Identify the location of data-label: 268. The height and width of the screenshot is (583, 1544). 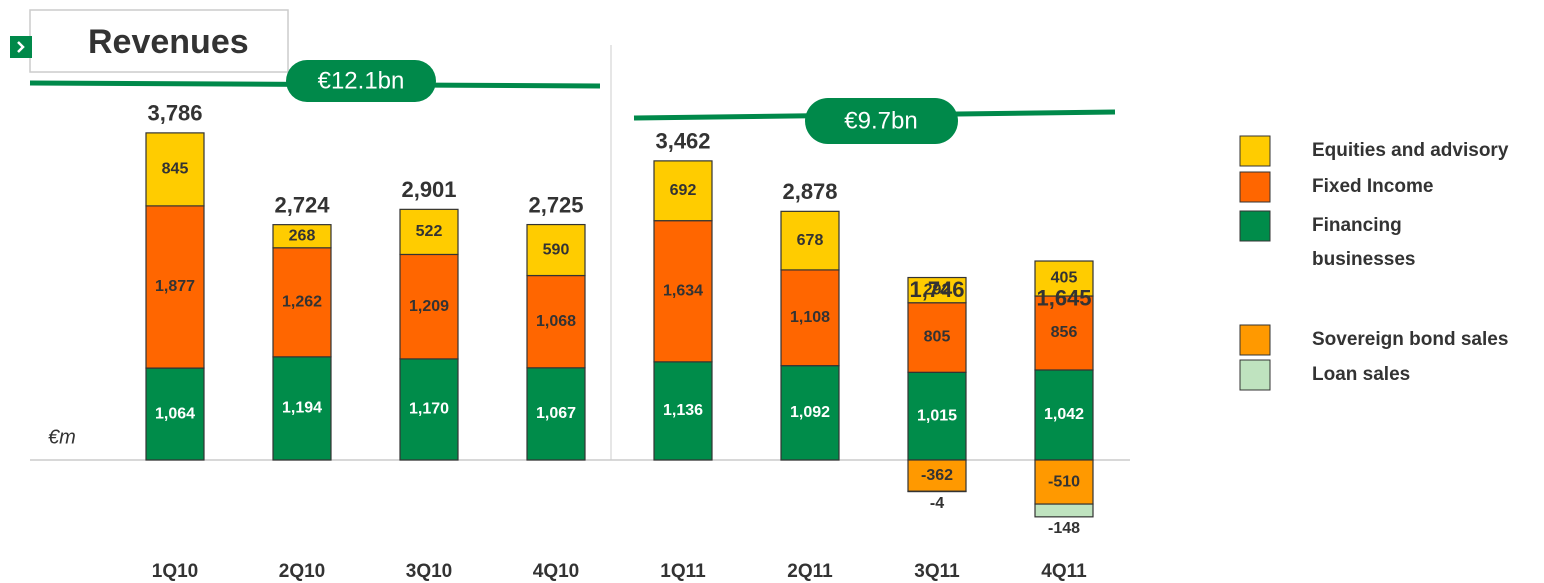
(302, 235).